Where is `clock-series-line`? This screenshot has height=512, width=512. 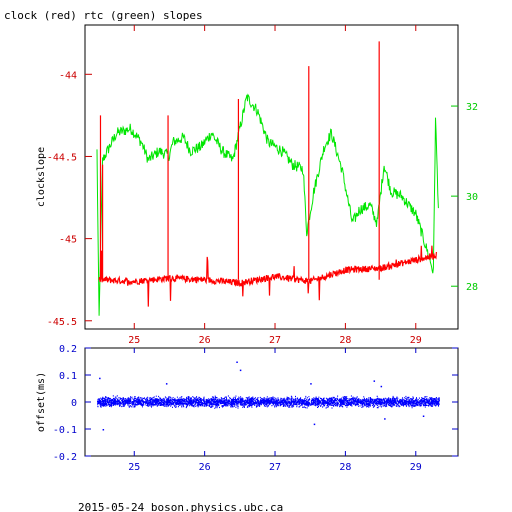 clock-series-line is located at coordinates (267, 276).